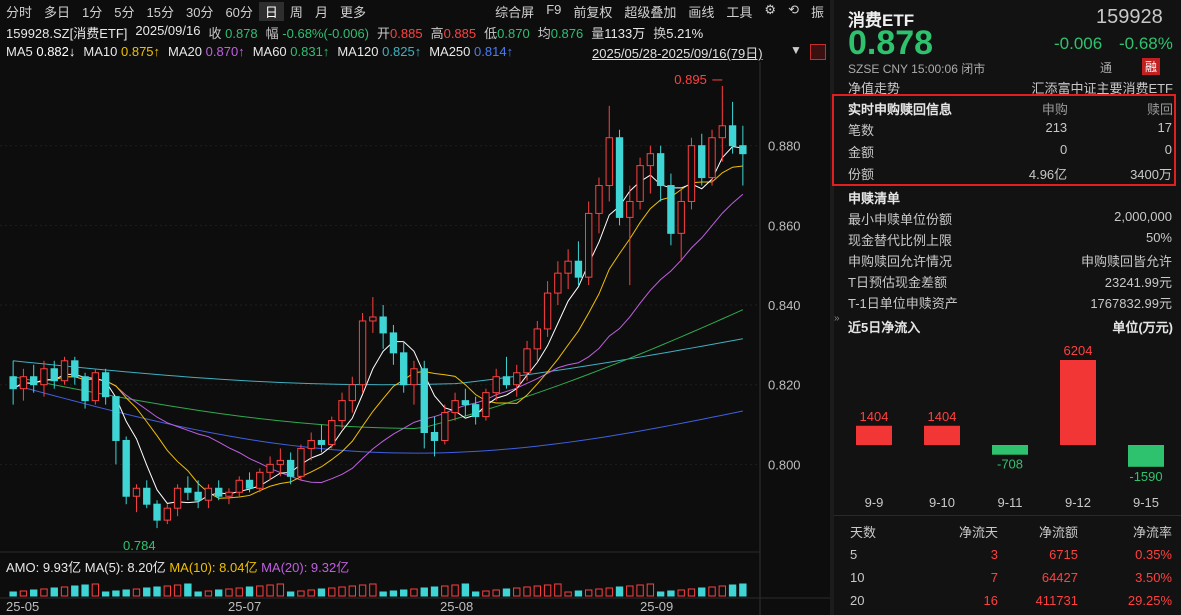  I want to click on toolbar-item-2: 前复权, so click(593, 12).